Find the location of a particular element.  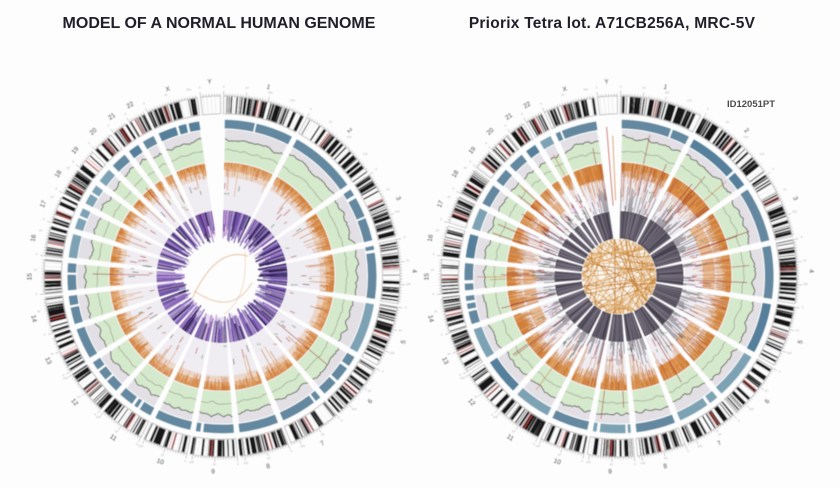

svg-text: 2 is located at coordinates (350, 131).